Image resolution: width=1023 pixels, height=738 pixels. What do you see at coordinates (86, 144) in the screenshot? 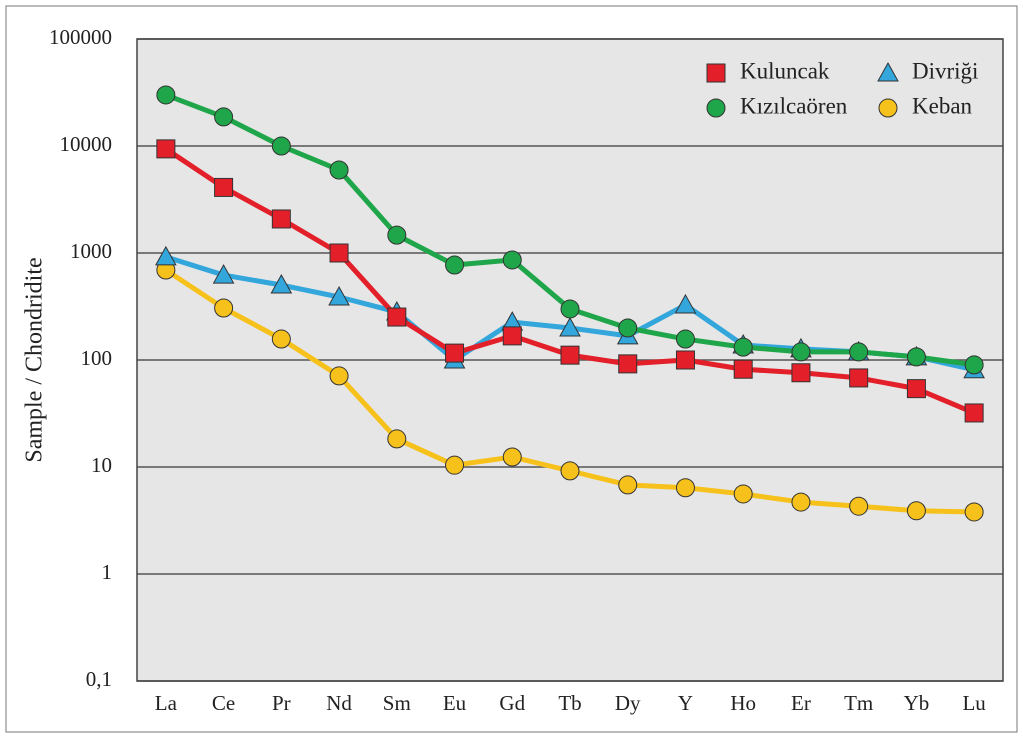
I see `y-tick-label: 10000` at bounding box center [86, 144].